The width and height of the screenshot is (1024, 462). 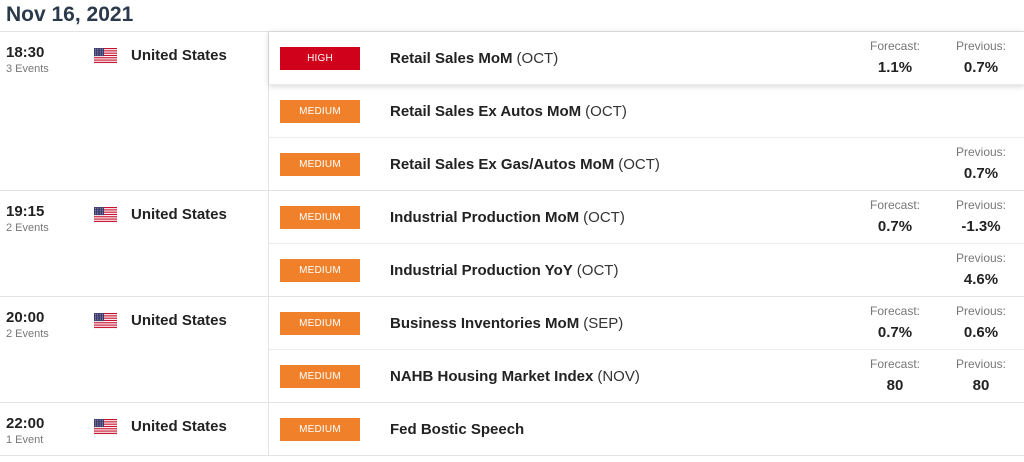 What do you see at coordinates (895, 332) in the screenshot?
I see `forecast-value: 0.7%` at bounding box center [895, 332].